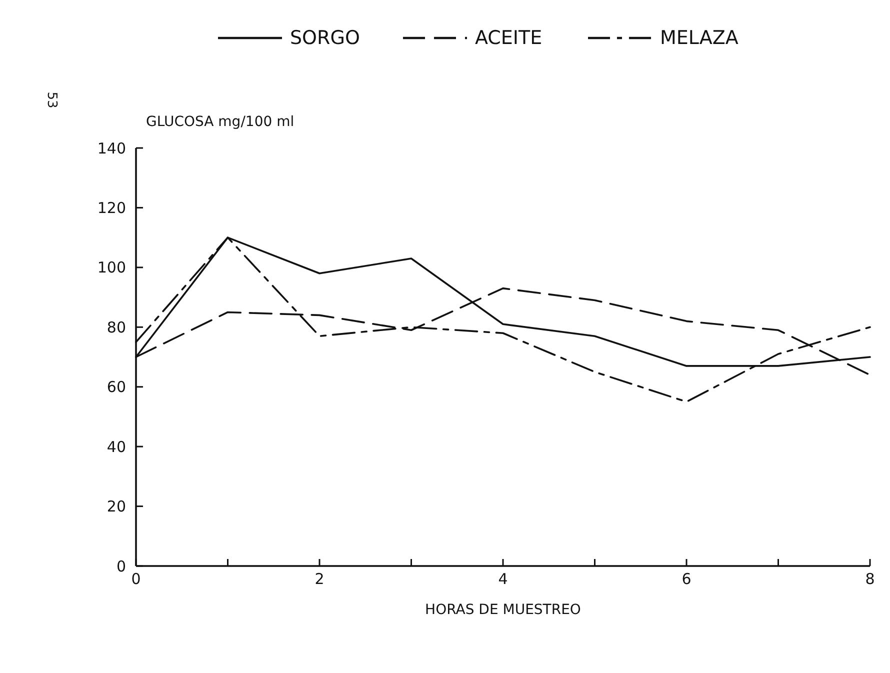 The height and width of the screenshot is (673, 890). I want to click on y-tick-label: 120, so click(111, 207).